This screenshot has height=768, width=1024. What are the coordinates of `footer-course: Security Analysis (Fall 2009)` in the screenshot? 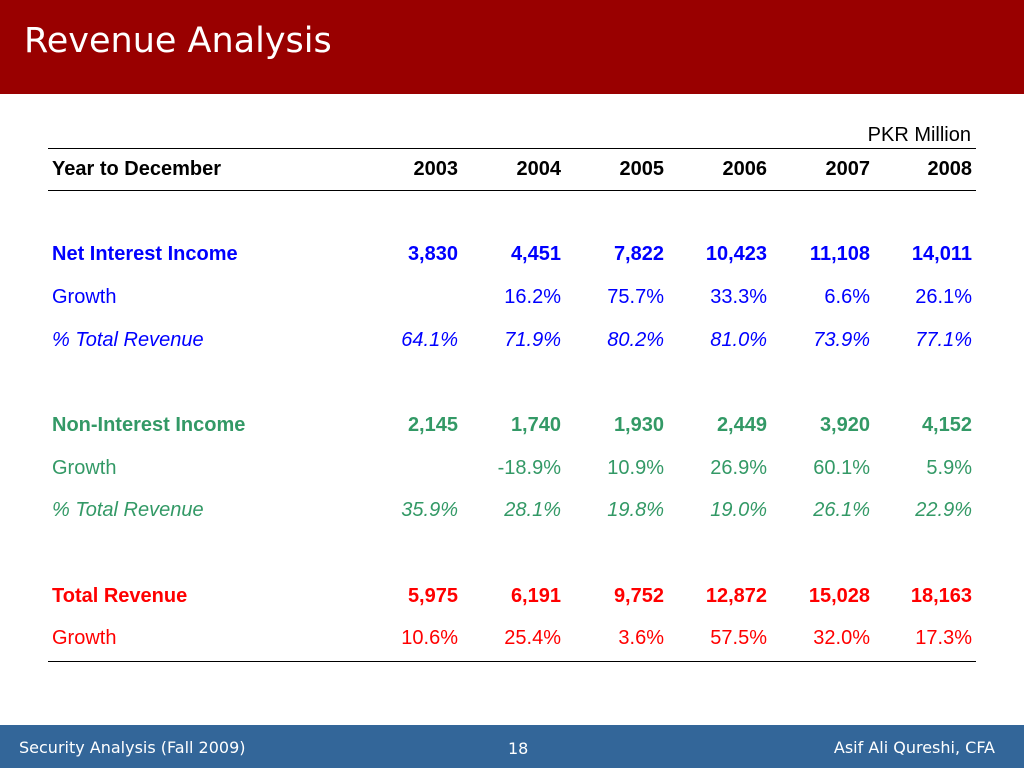 It's located at (132, 747).